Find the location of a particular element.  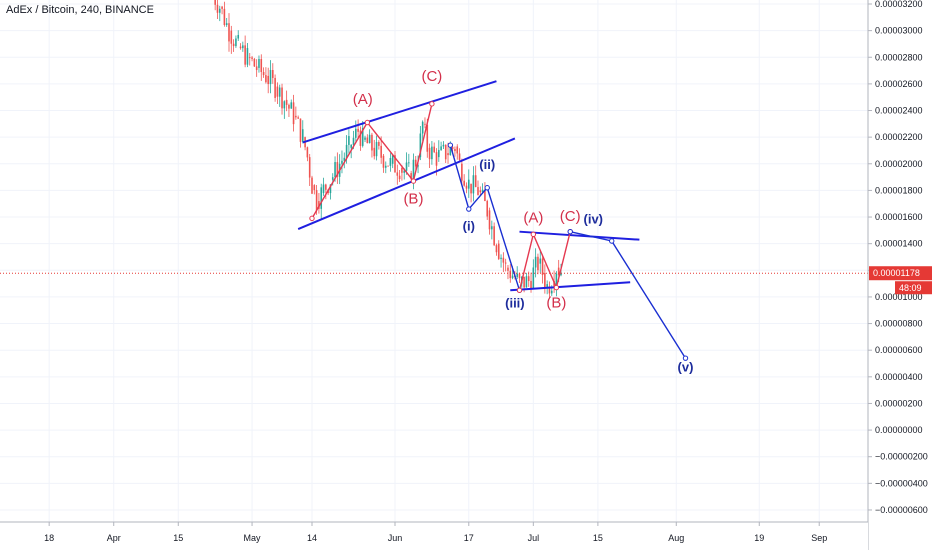

x-tick-label: 18 is located at coordinates (49, 538).